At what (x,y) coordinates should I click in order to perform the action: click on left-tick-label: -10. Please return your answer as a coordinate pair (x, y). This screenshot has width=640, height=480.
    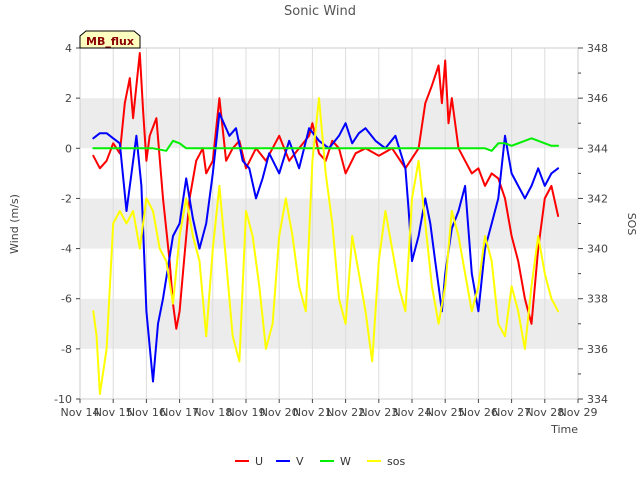
    Looking at the image, I should click on (63, 399).